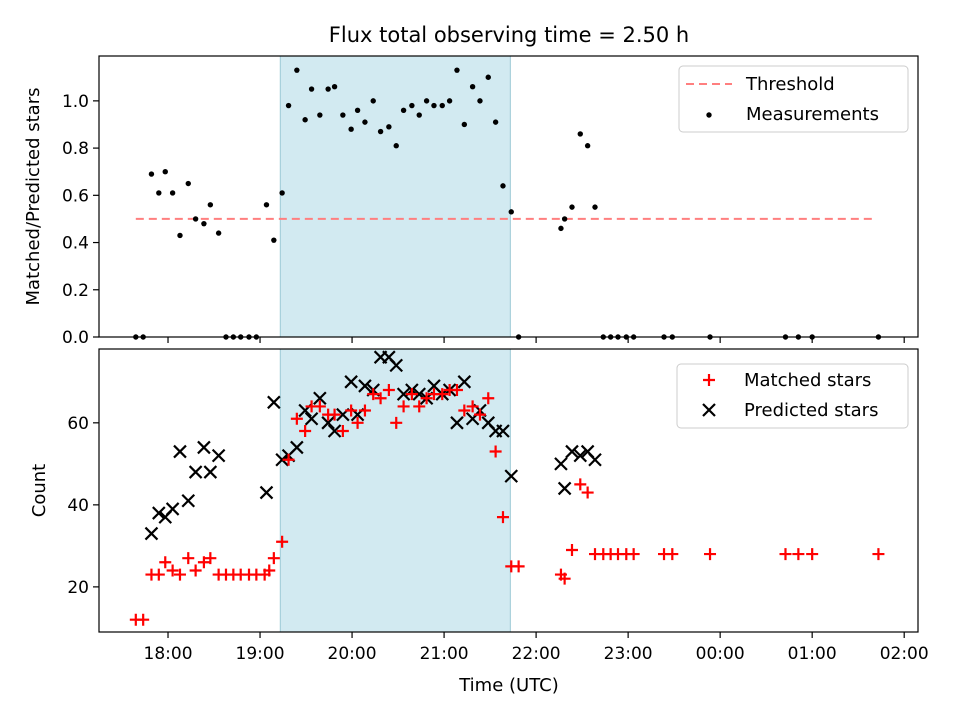 The height and width of the screenshot is (720, 960). What do you see at coordinates (80, 220) in the screenshot?
I see `ratio-y-ticks: 0.0 0.2 0.4 0.6 0.8 1.0` at bounding box center [80, 220].